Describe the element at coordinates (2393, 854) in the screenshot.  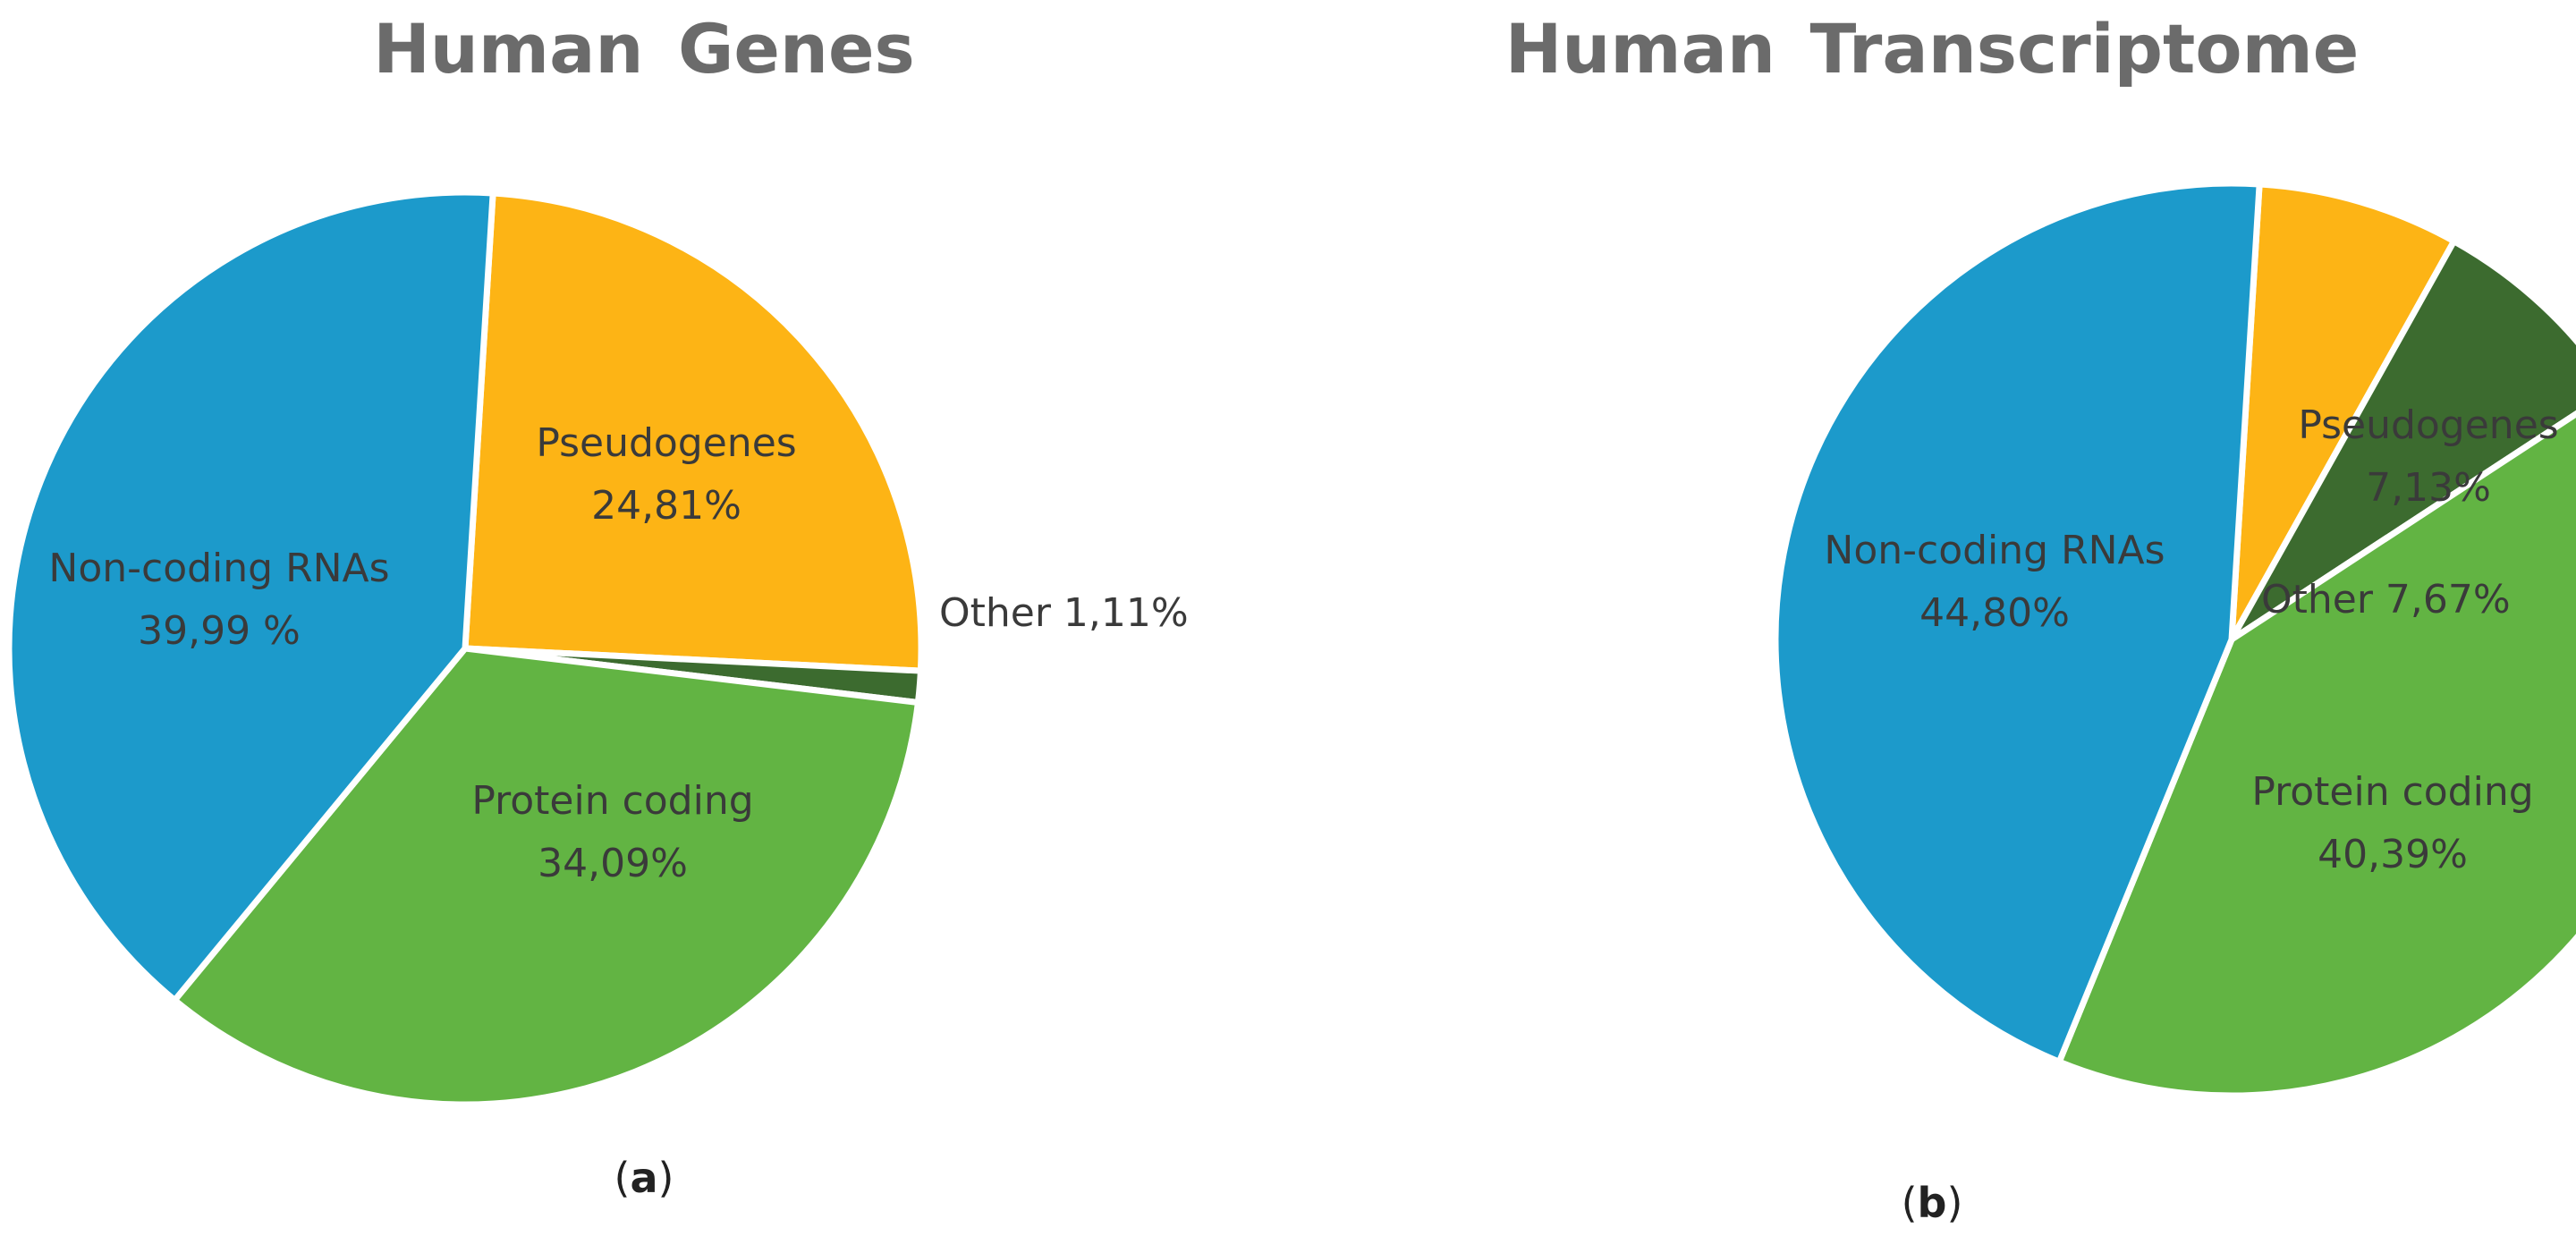
I see `slice-label-value: 40,39%` at that location.